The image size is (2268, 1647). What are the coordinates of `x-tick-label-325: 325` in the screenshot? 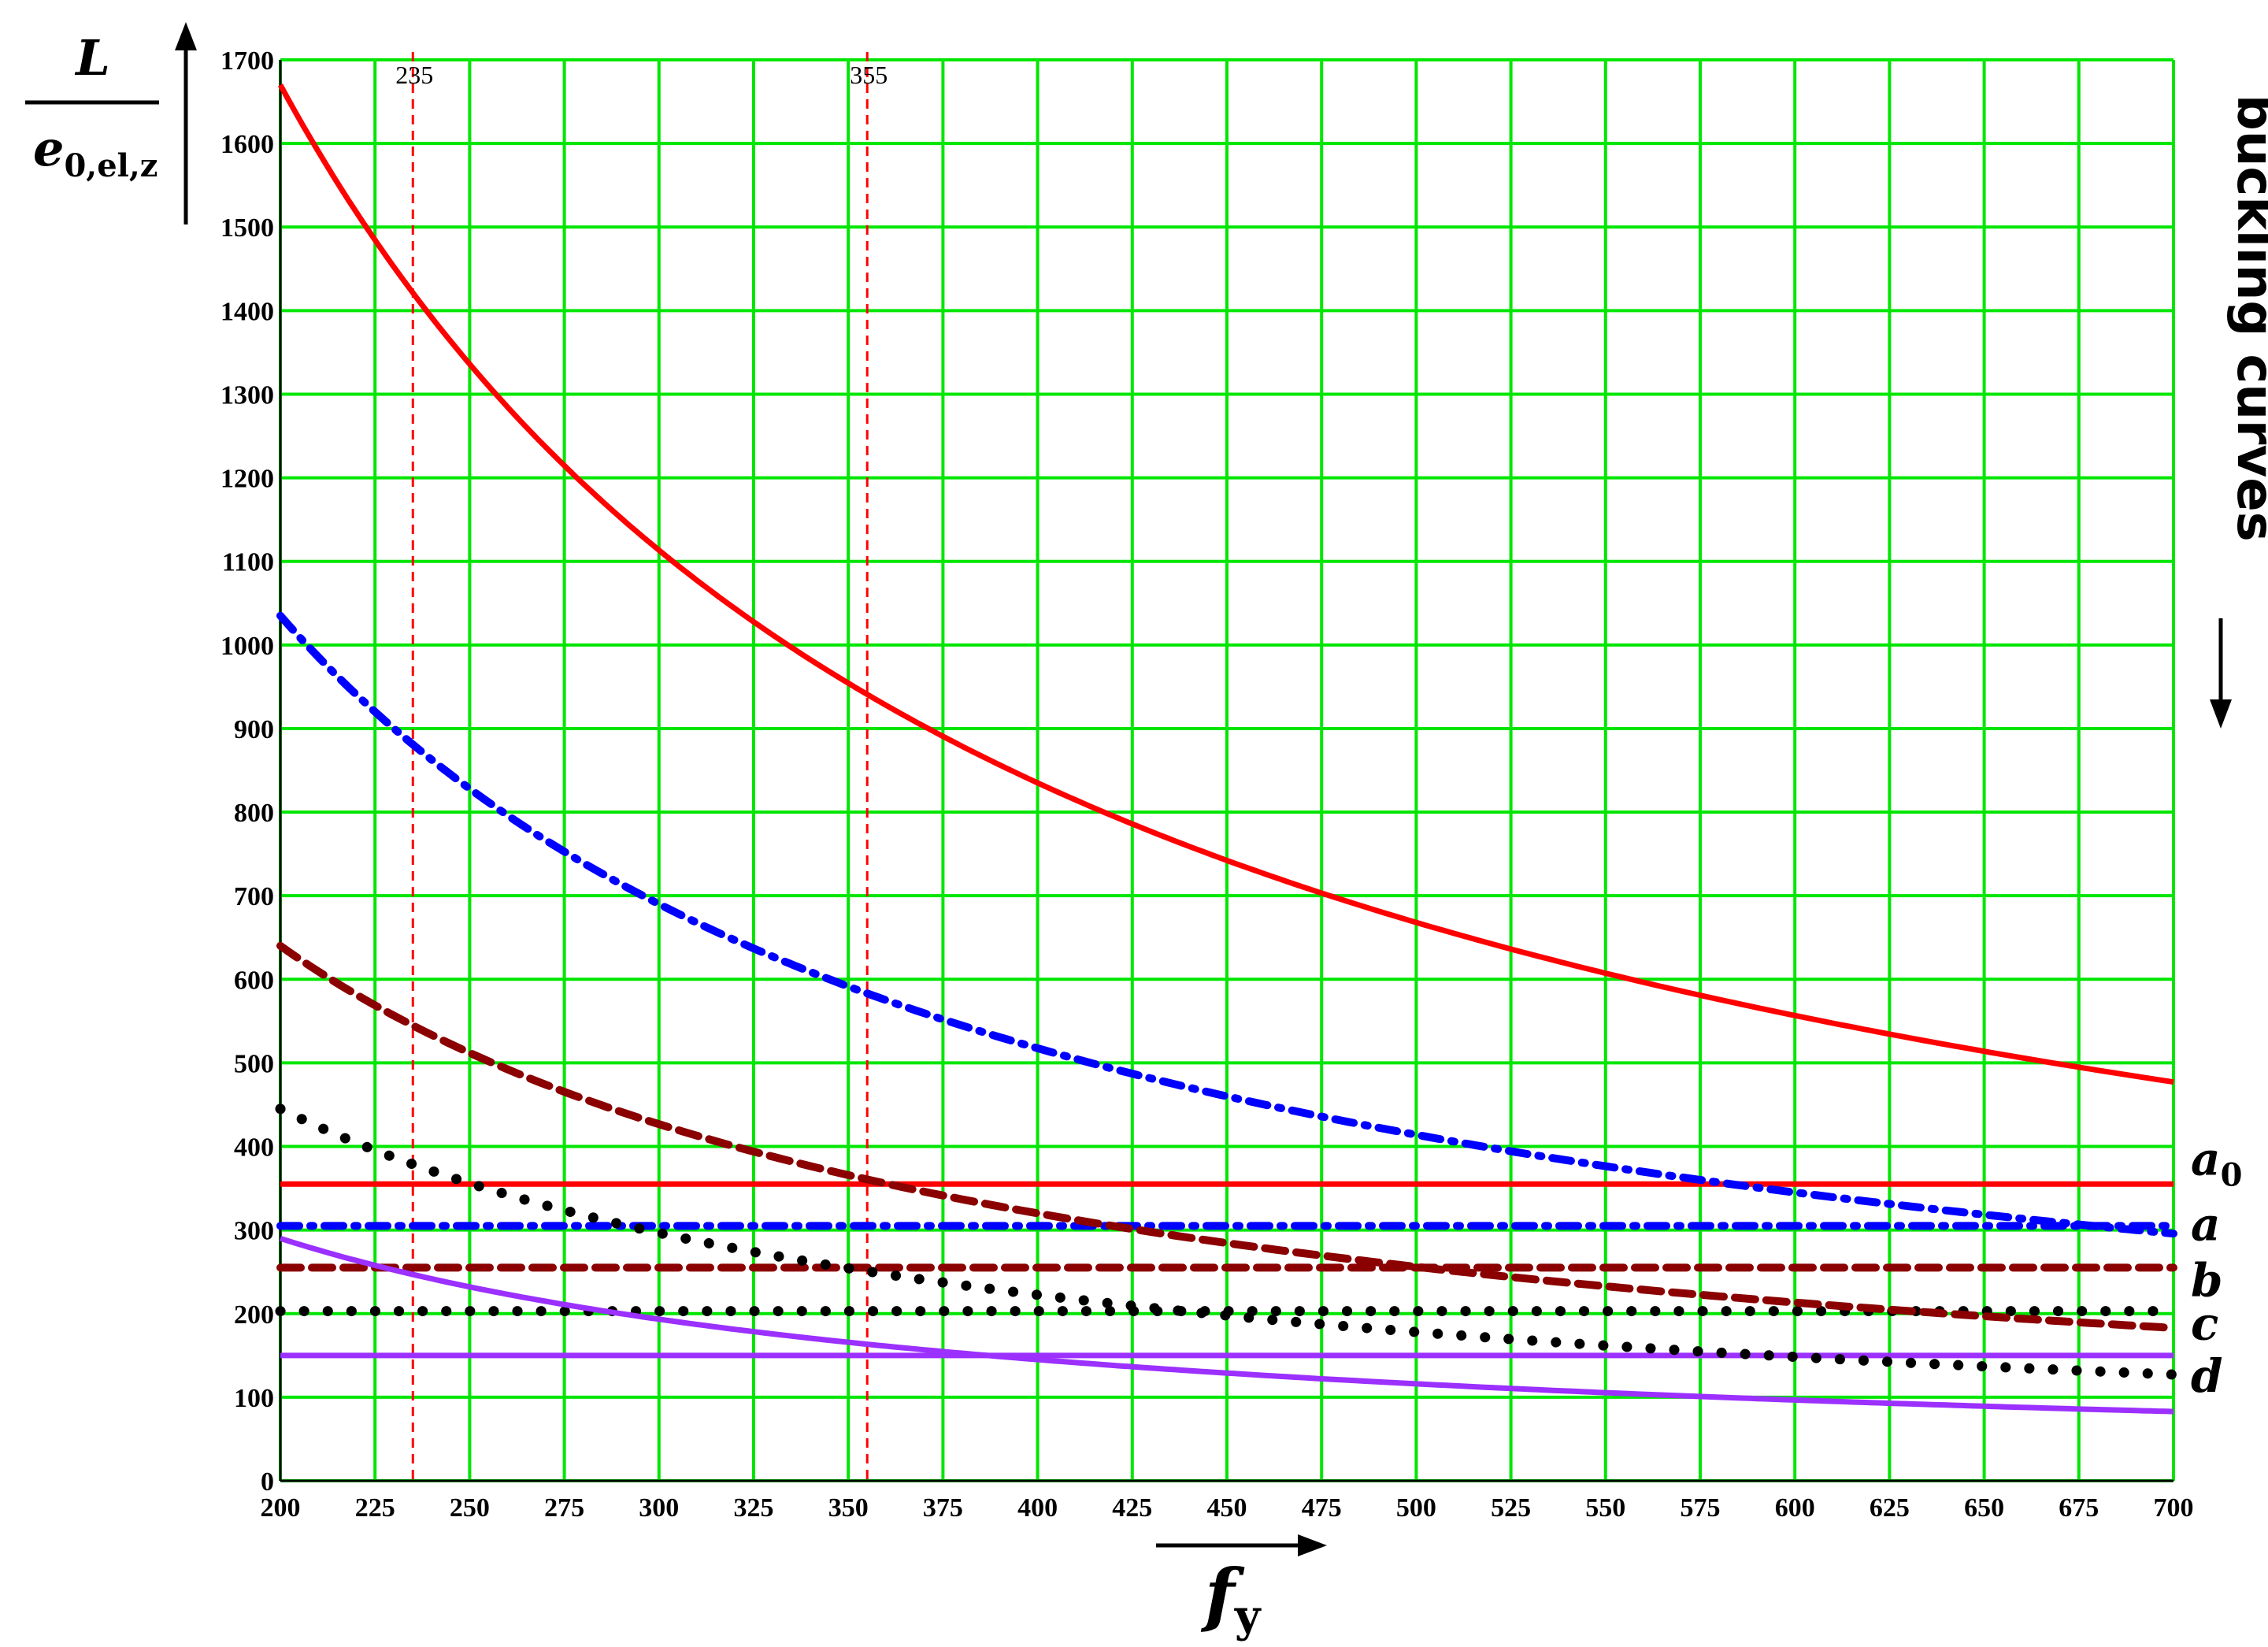 It's located at (754, 1508).